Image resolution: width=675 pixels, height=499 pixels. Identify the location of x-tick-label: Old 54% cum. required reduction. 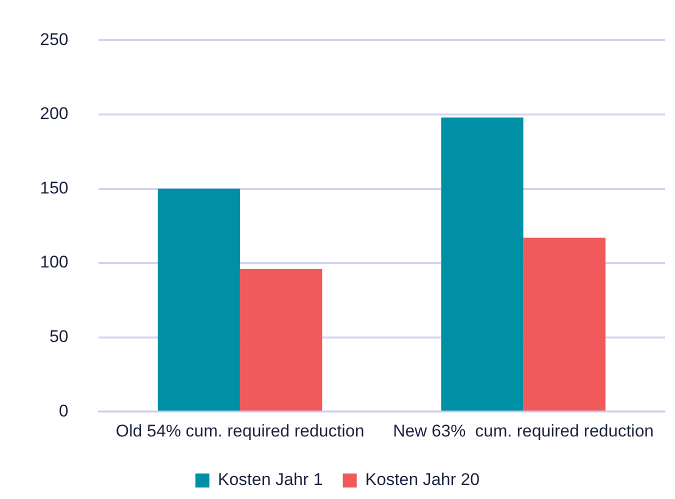
(240, 430).